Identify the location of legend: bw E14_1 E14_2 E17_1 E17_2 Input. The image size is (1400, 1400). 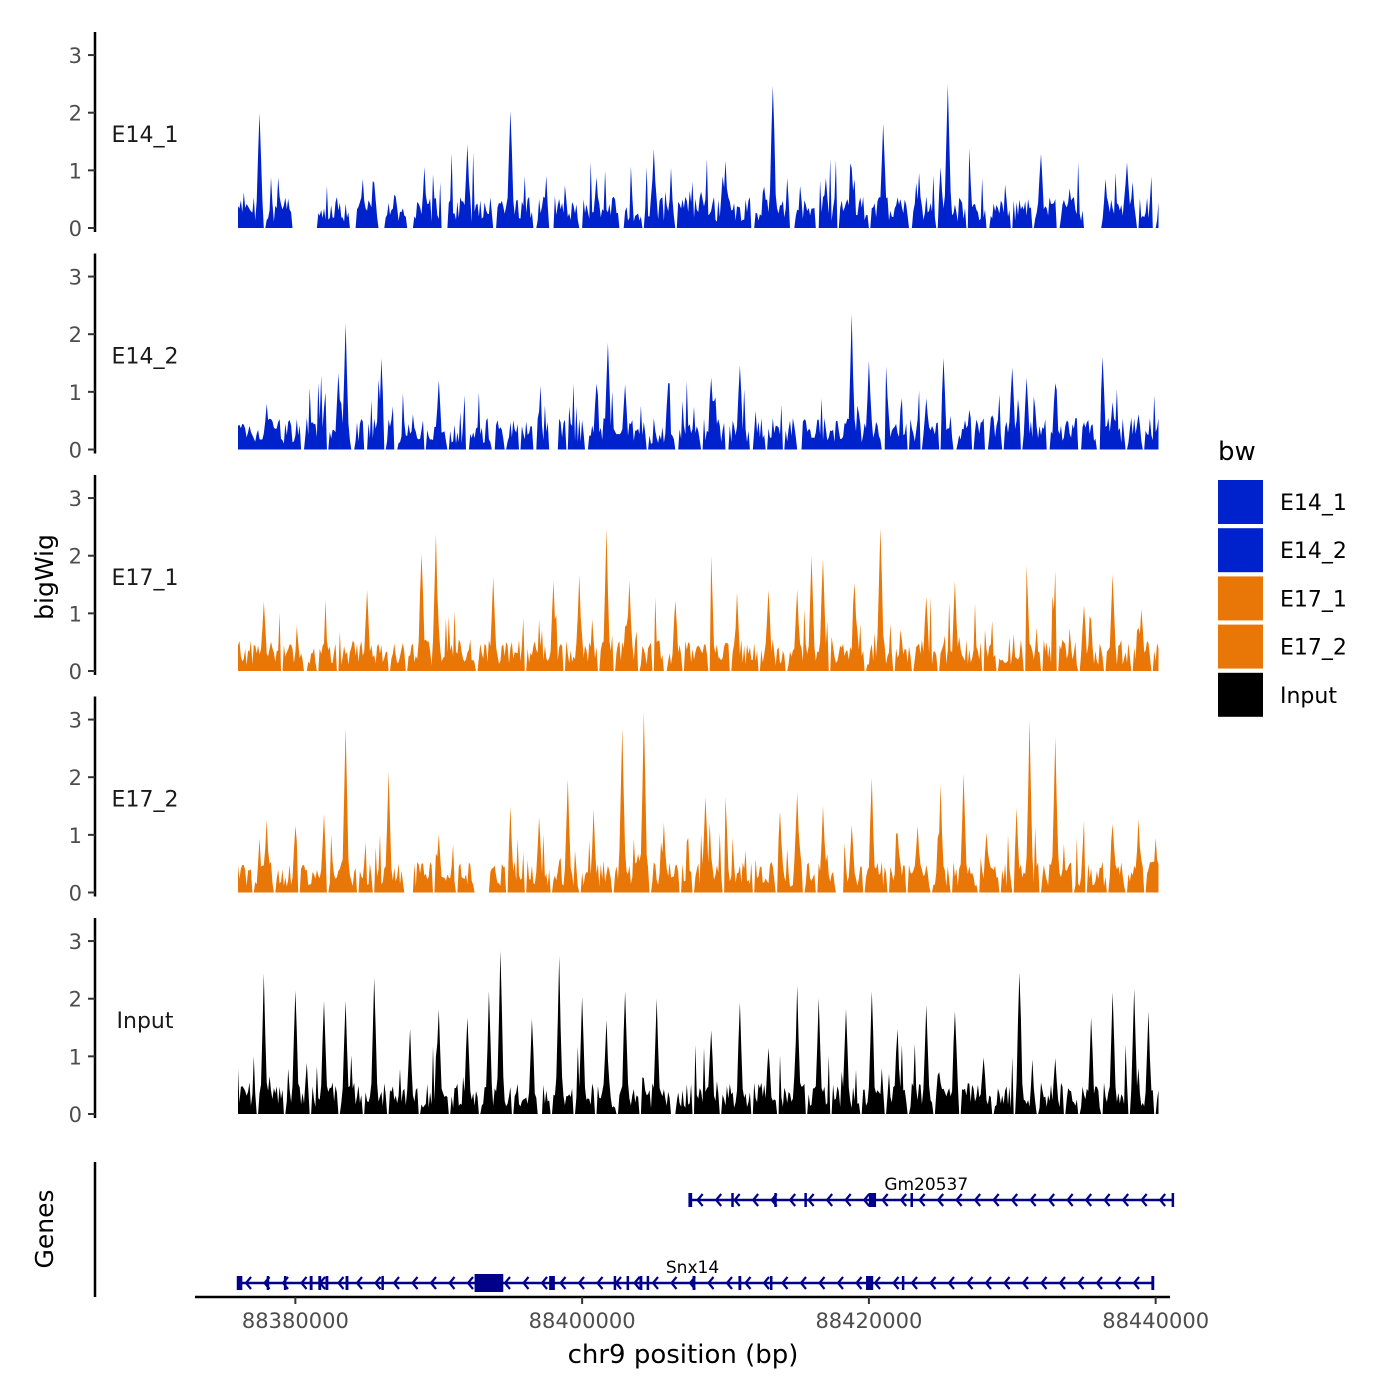
(1282, 577).